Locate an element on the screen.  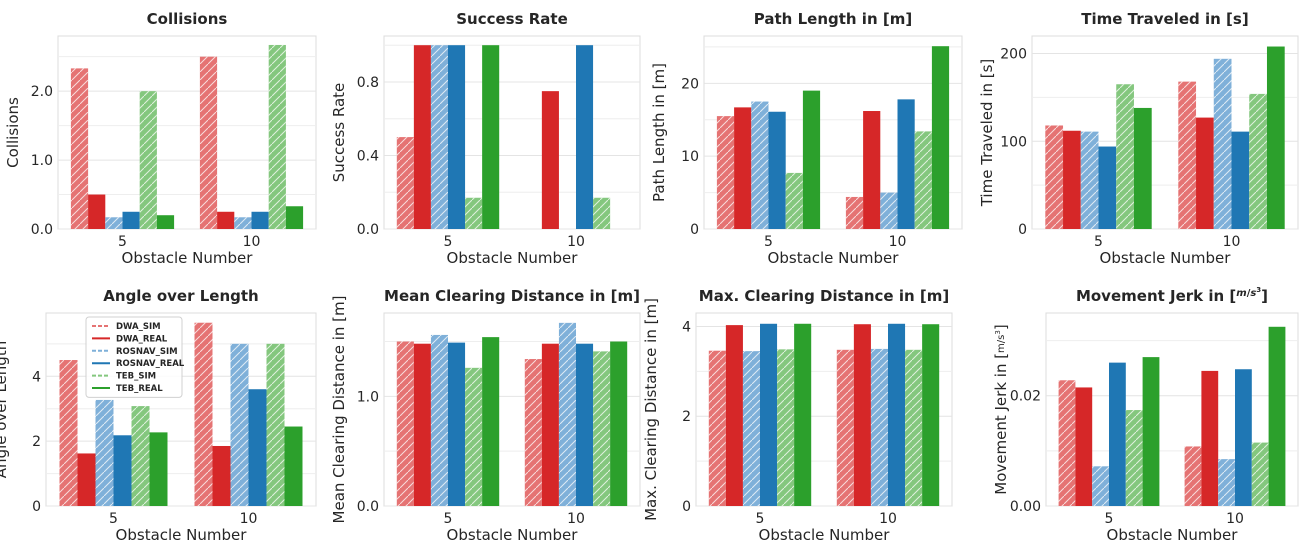
y-axis-label: Angle over Length is located at coordinates (5, 409).